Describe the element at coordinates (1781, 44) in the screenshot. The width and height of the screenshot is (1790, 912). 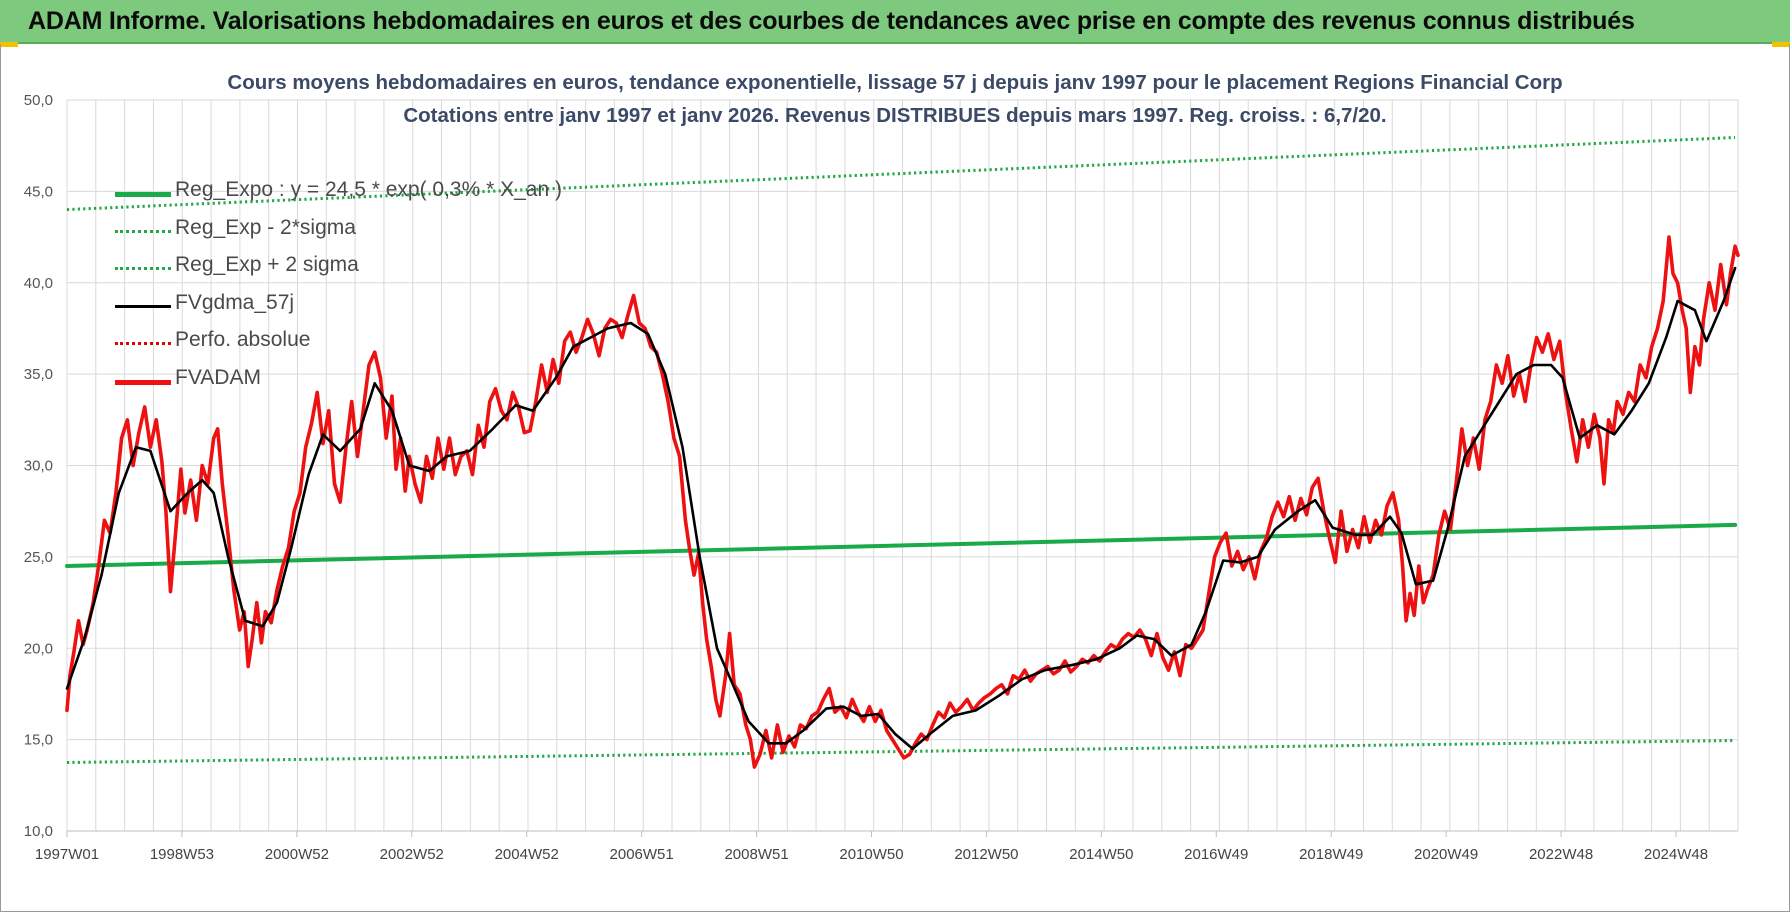
I see `corner-accent-right` at that location.